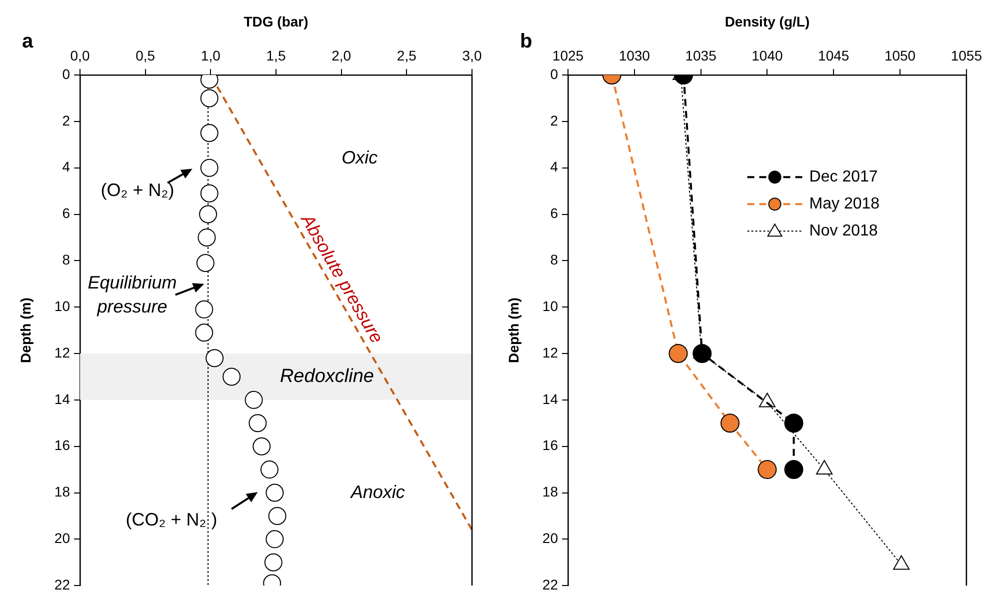  What do you see at coordinates (137, 190) in the screenshot?
I see `annotation: (O₂ + N₂)` at bounding box center [137, 190].